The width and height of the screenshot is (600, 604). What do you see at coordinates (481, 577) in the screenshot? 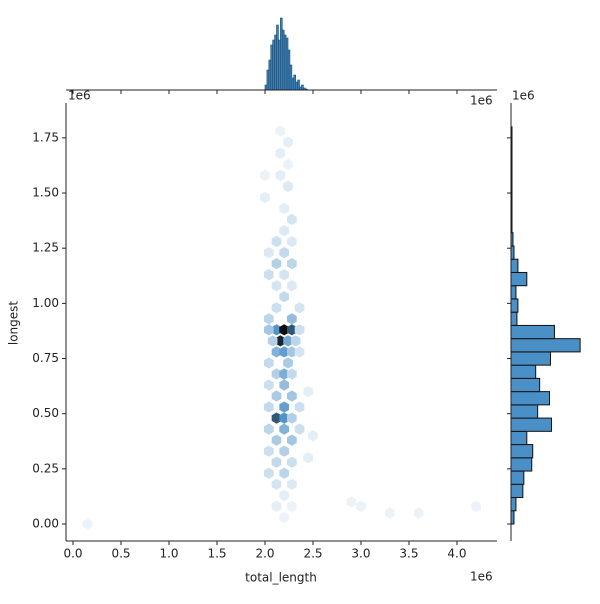
I see `x-offset-label: 1e6` at bounding box center [481, 577].